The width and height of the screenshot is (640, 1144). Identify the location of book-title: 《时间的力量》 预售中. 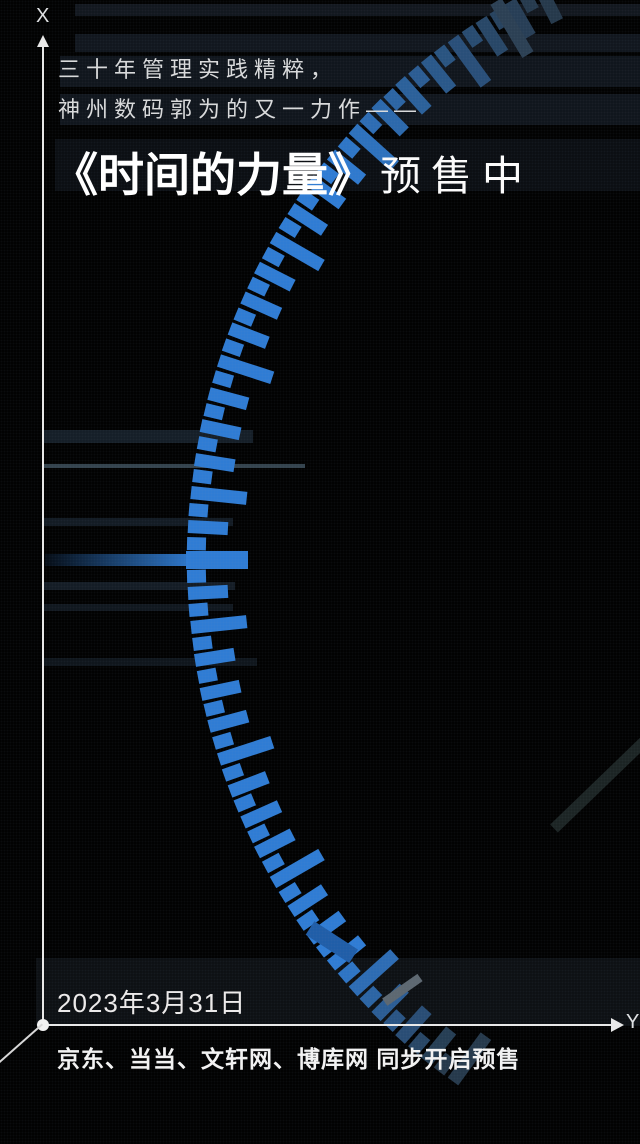
(292, 172).